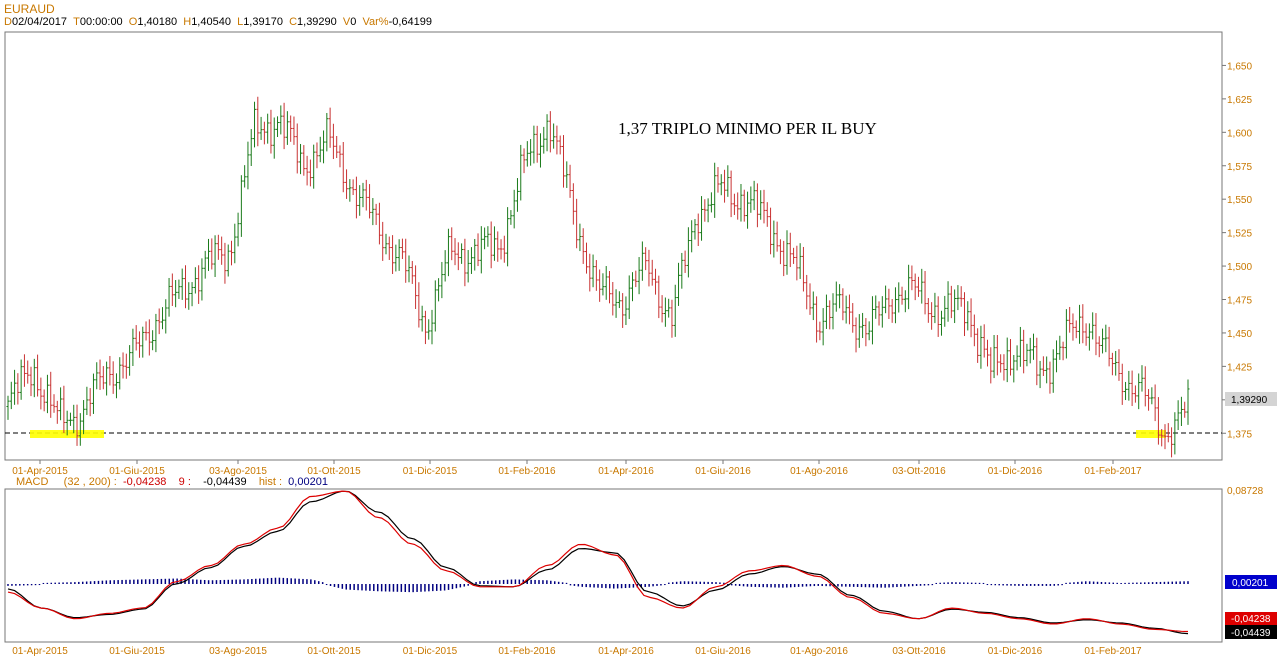 Image resolution: width=1278 pixels, height=668 pixels. I want to click on ohlc-value: 1,40540, so click(214, 22).